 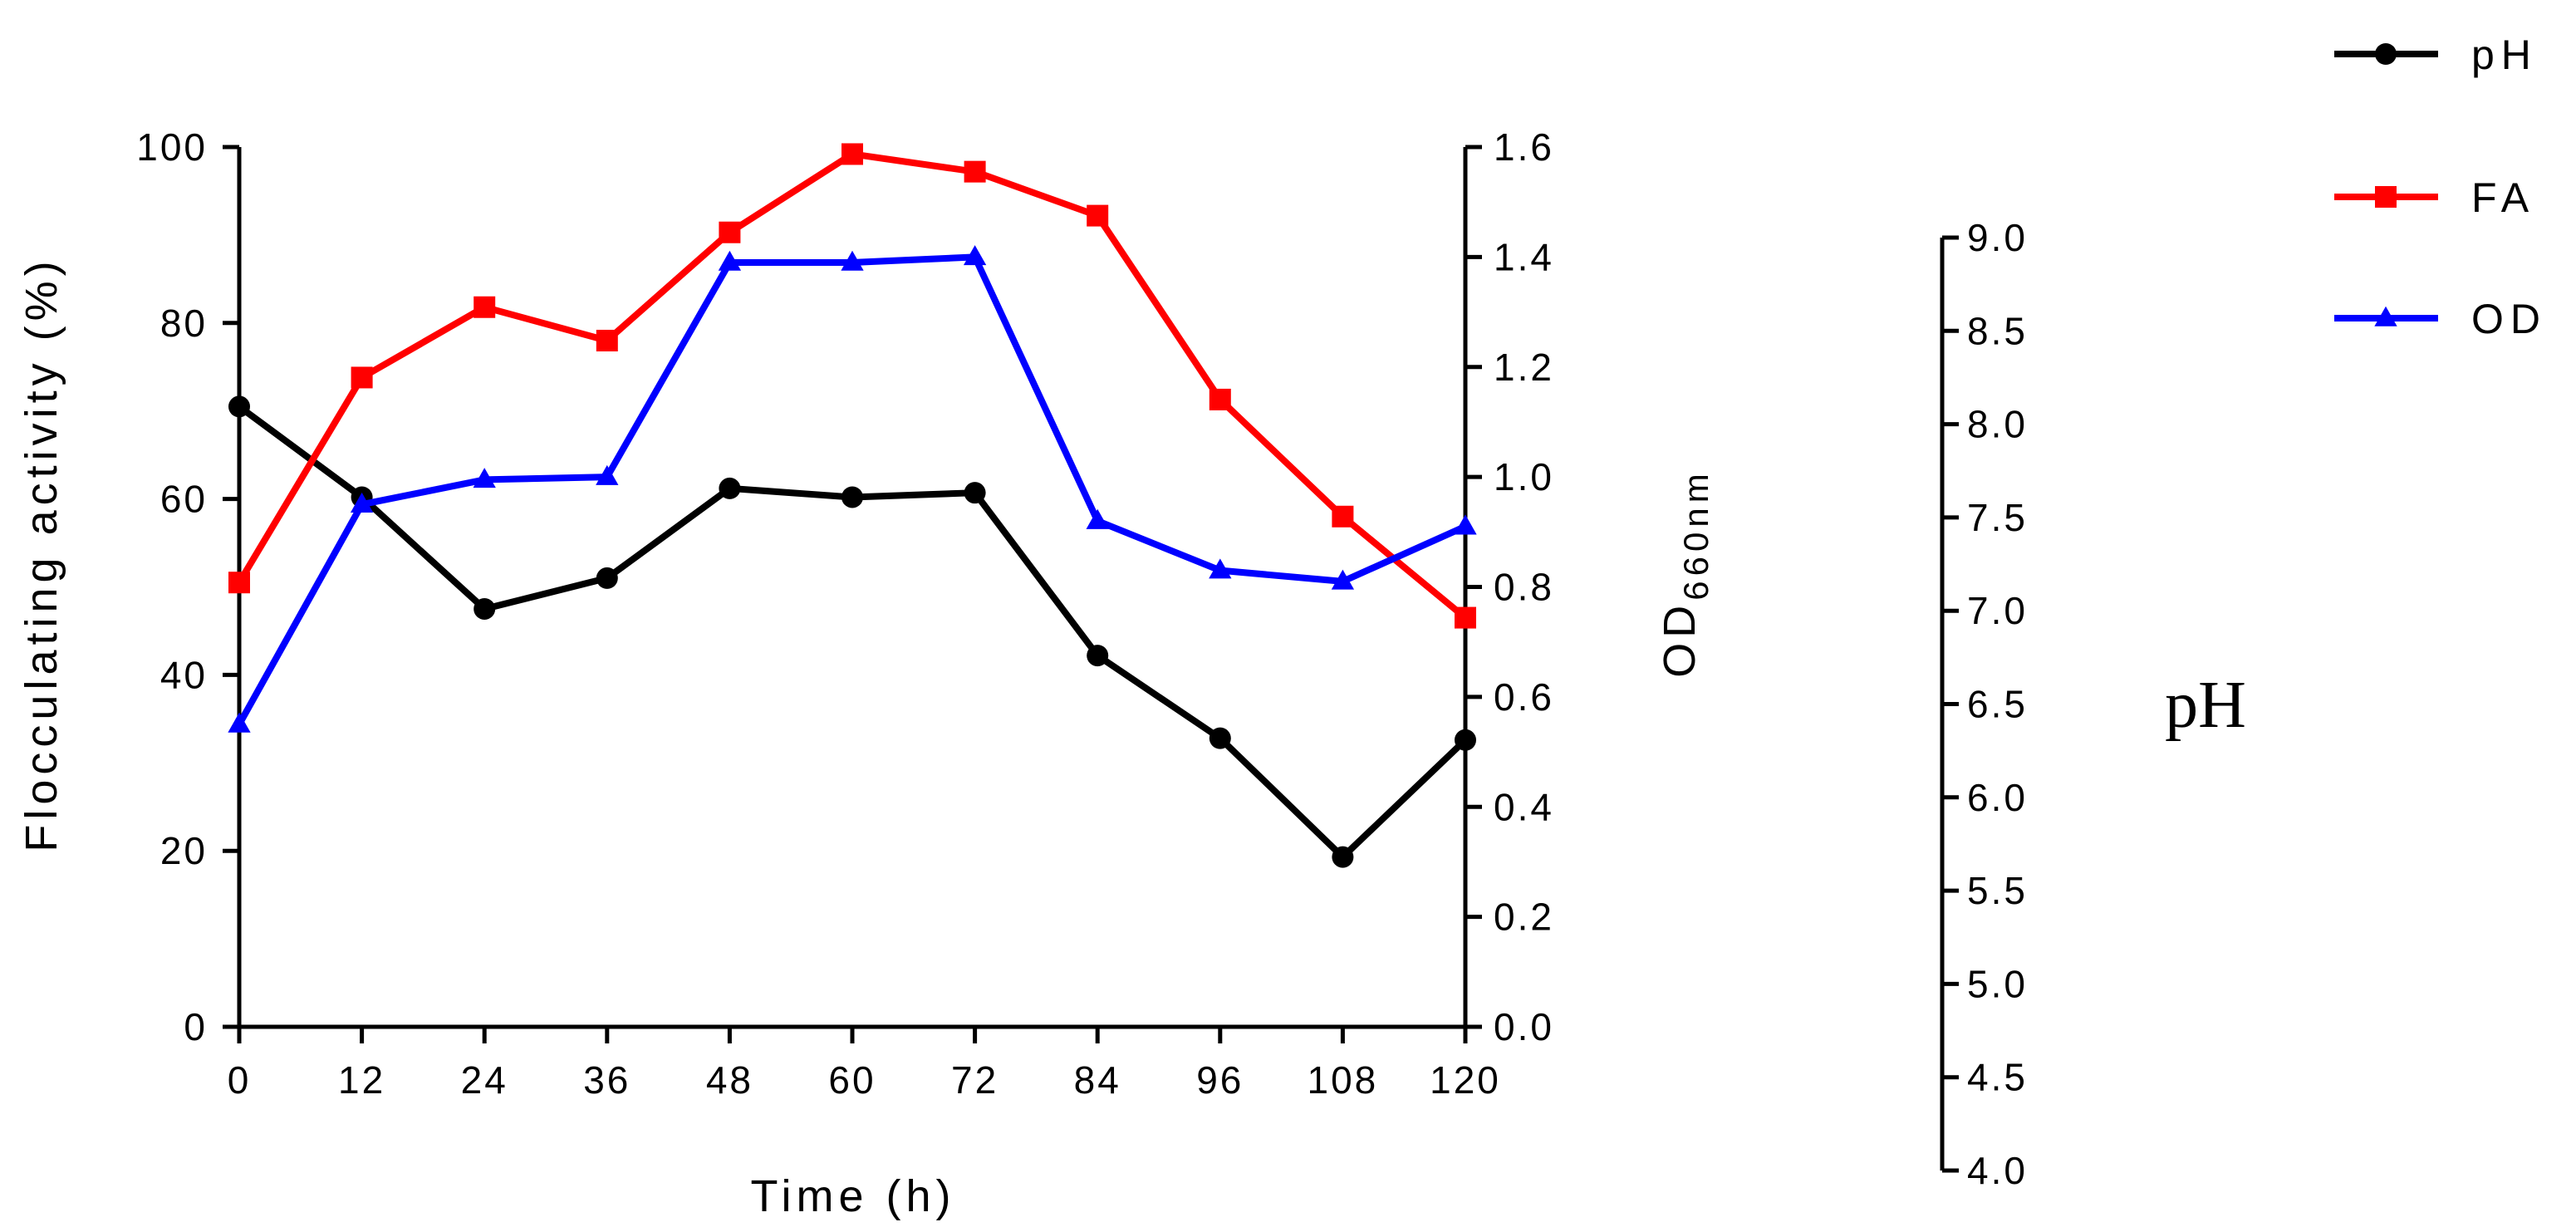 I want to click on left-y-tick-label: 100, so click(x=172, y=147).